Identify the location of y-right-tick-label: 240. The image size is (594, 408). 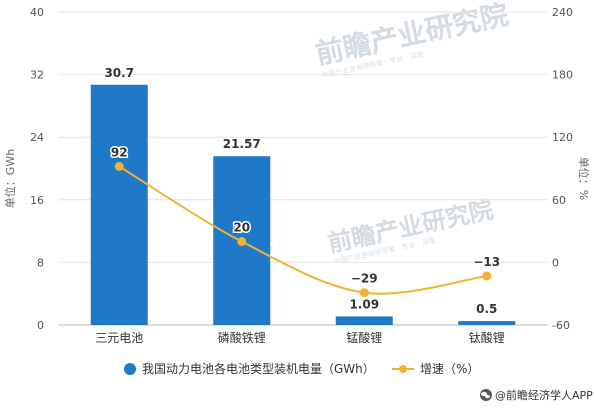
(562, 12).